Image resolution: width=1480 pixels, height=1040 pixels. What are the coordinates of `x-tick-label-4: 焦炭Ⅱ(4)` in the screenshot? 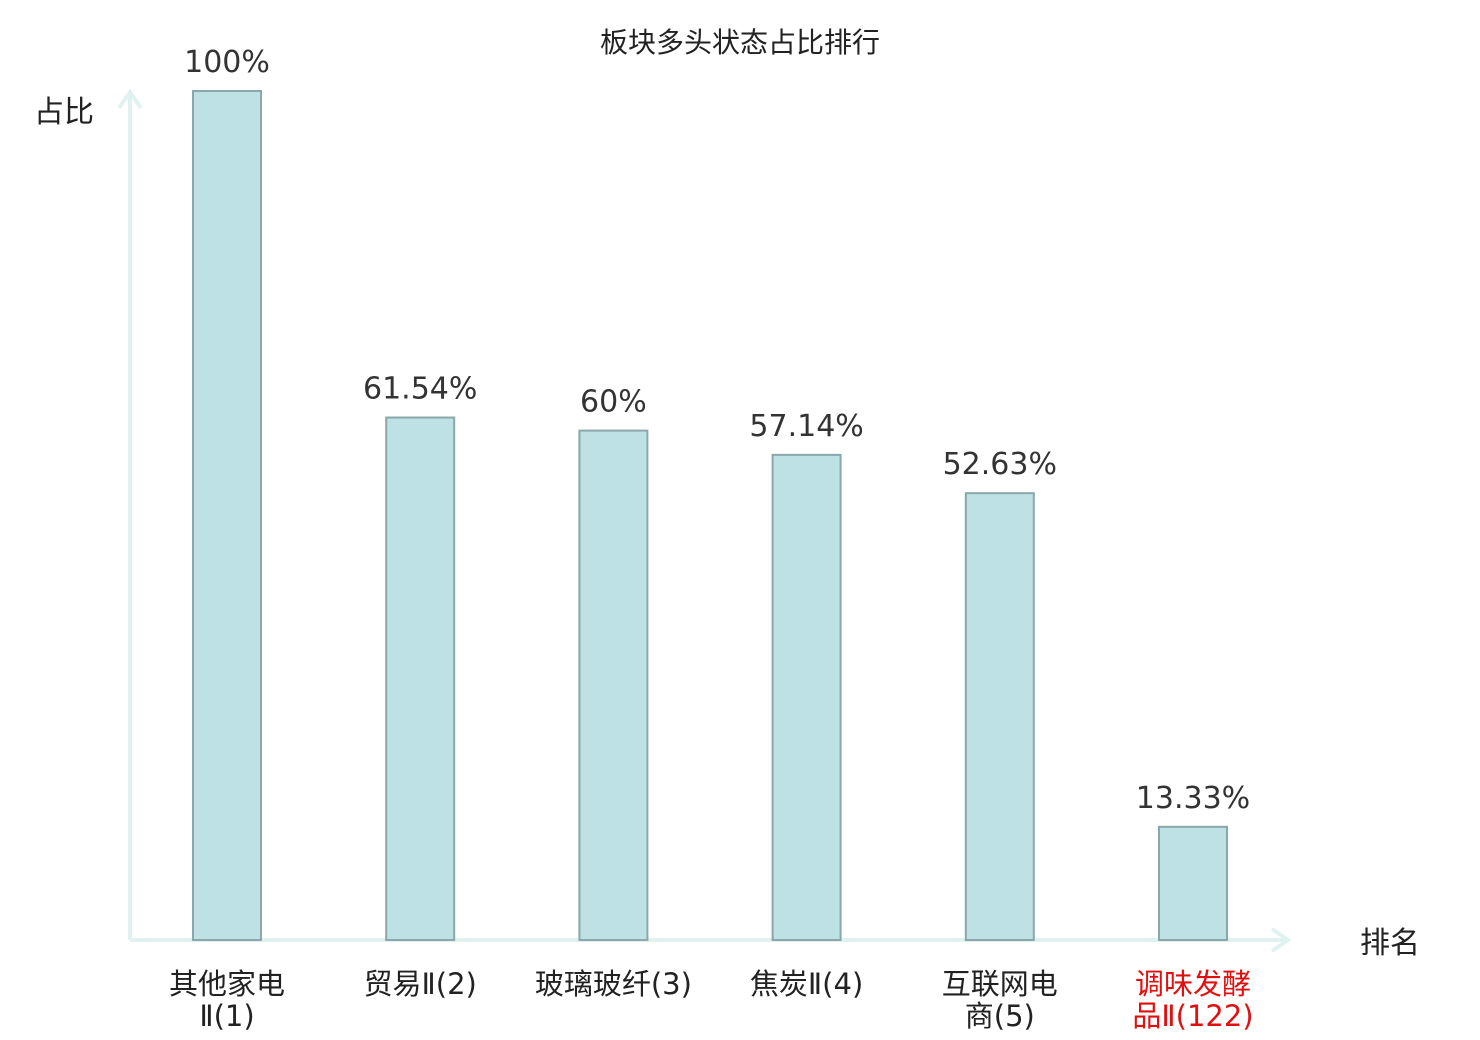 It's located at (806, 984).